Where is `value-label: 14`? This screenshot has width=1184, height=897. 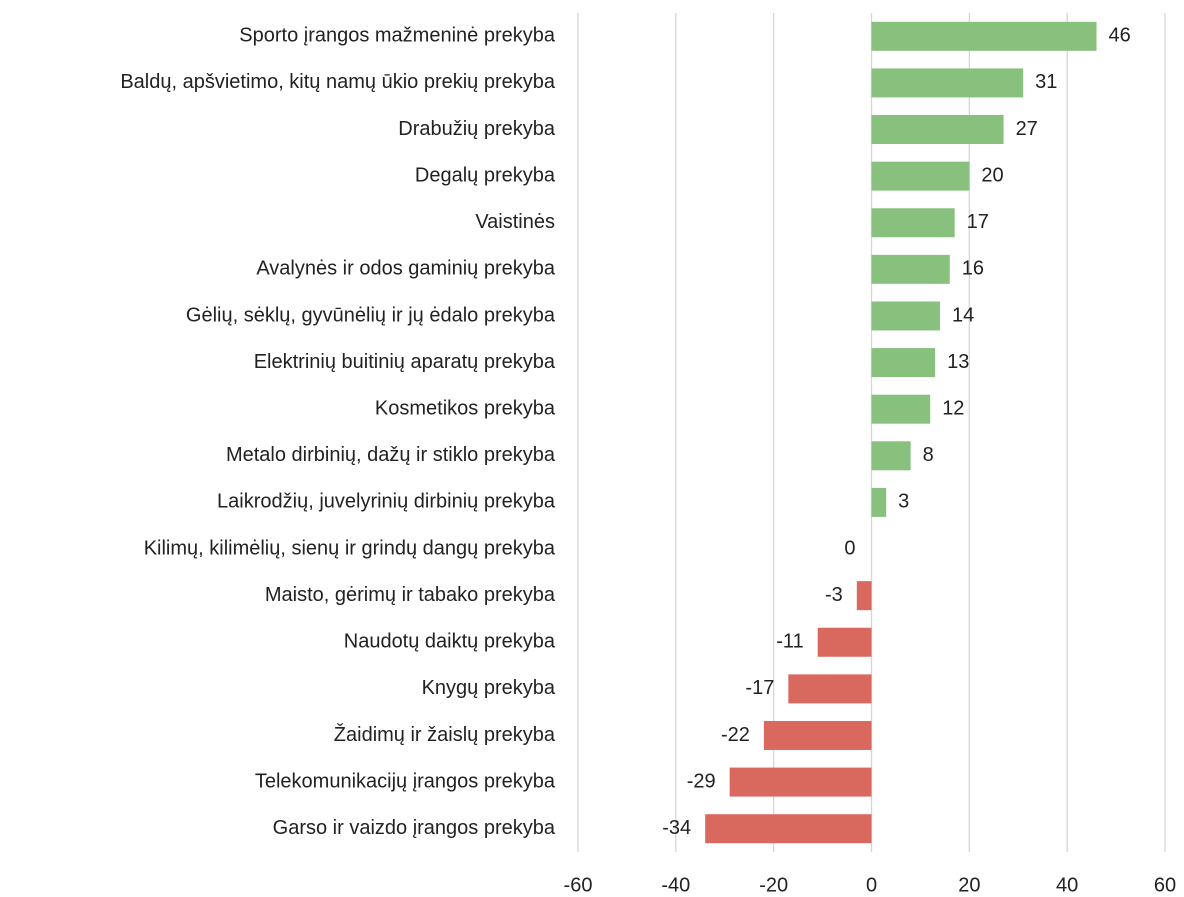
value-label: 14 is located at coordinates (963, 315).